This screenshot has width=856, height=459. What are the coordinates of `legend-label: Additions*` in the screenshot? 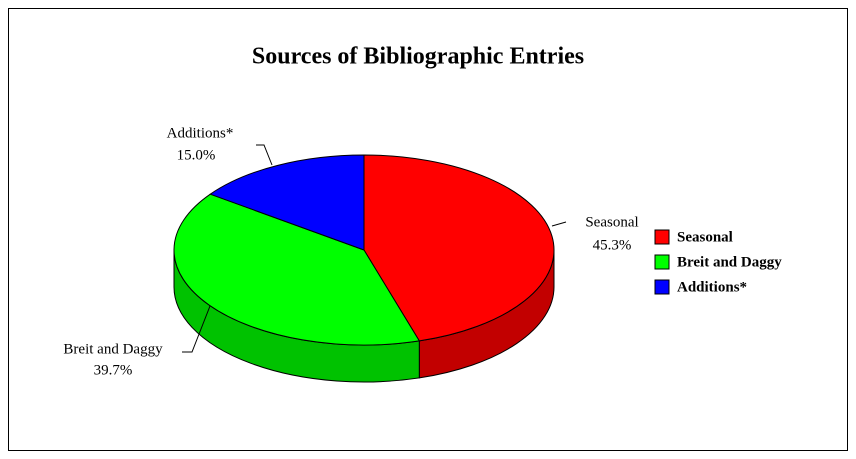 It's located at (712, 287).